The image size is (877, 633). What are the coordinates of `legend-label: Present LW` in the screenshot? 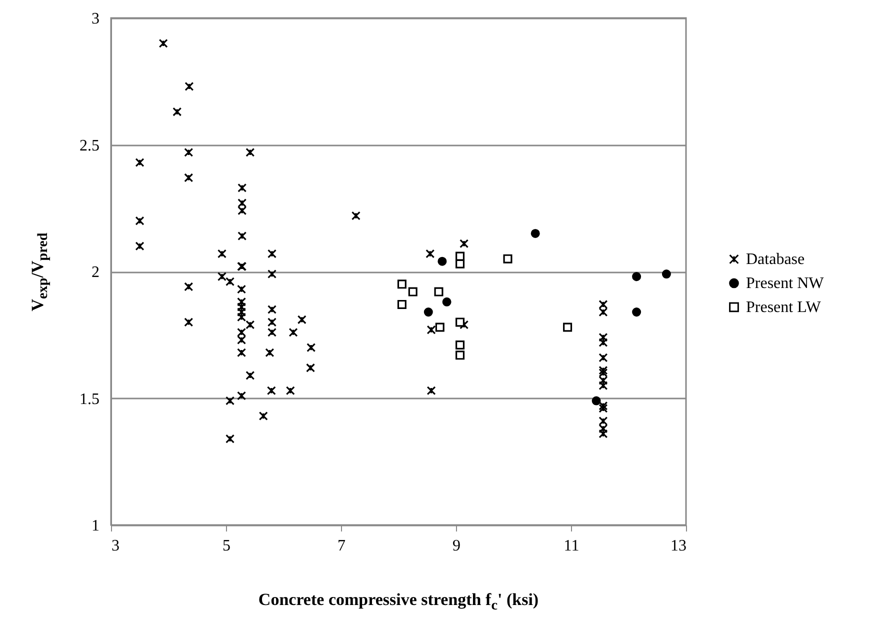 It's located at (784, 307).